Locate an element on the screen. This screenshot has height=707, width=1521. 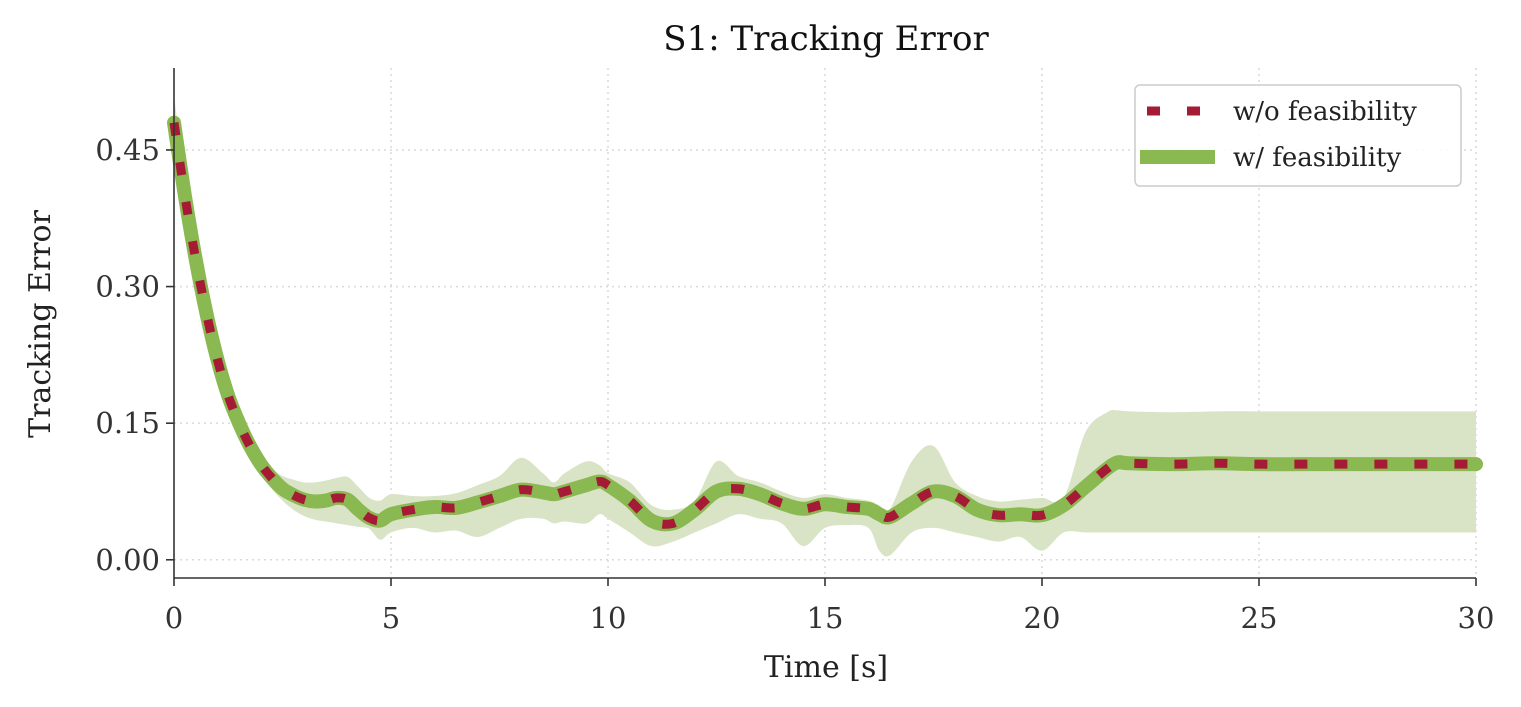
x-tick-label: 0 is located at coordinates (174, 618).